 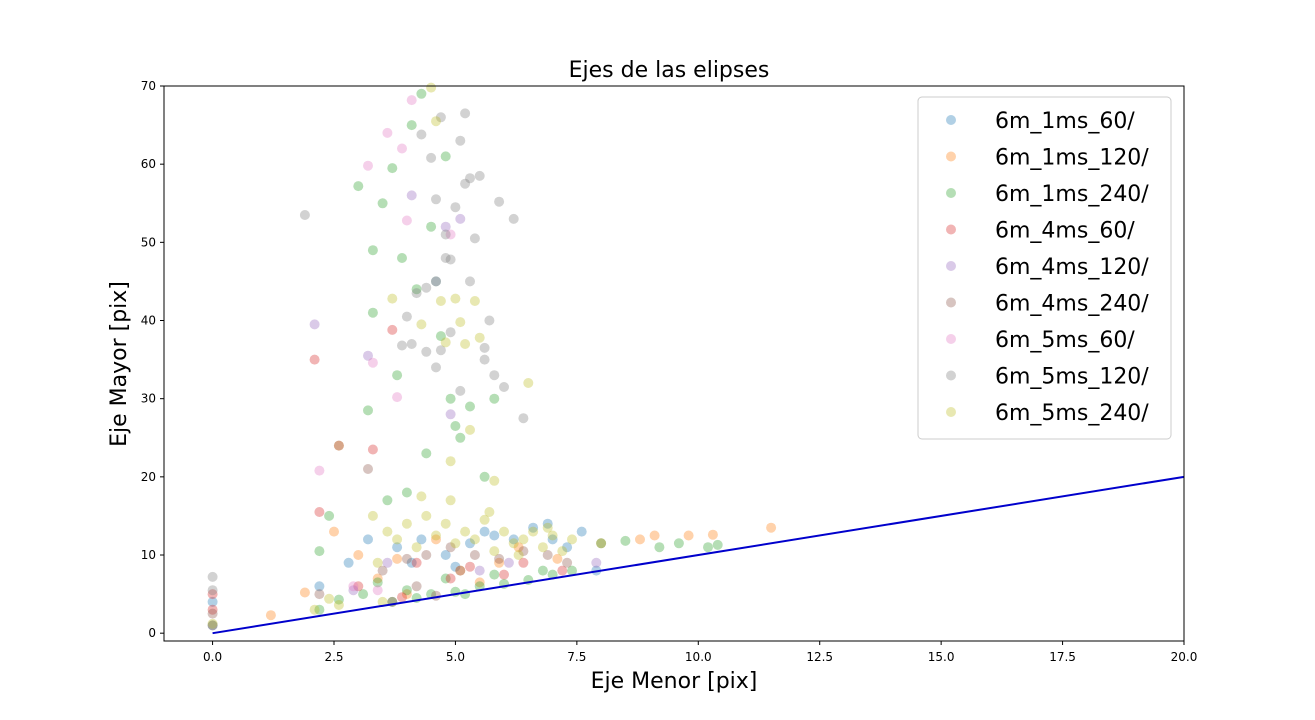 What do you see at coordinates (333, 657) in the screenshot?
I see `x-tick-label: 2.5` at bounding box center [333, 657].